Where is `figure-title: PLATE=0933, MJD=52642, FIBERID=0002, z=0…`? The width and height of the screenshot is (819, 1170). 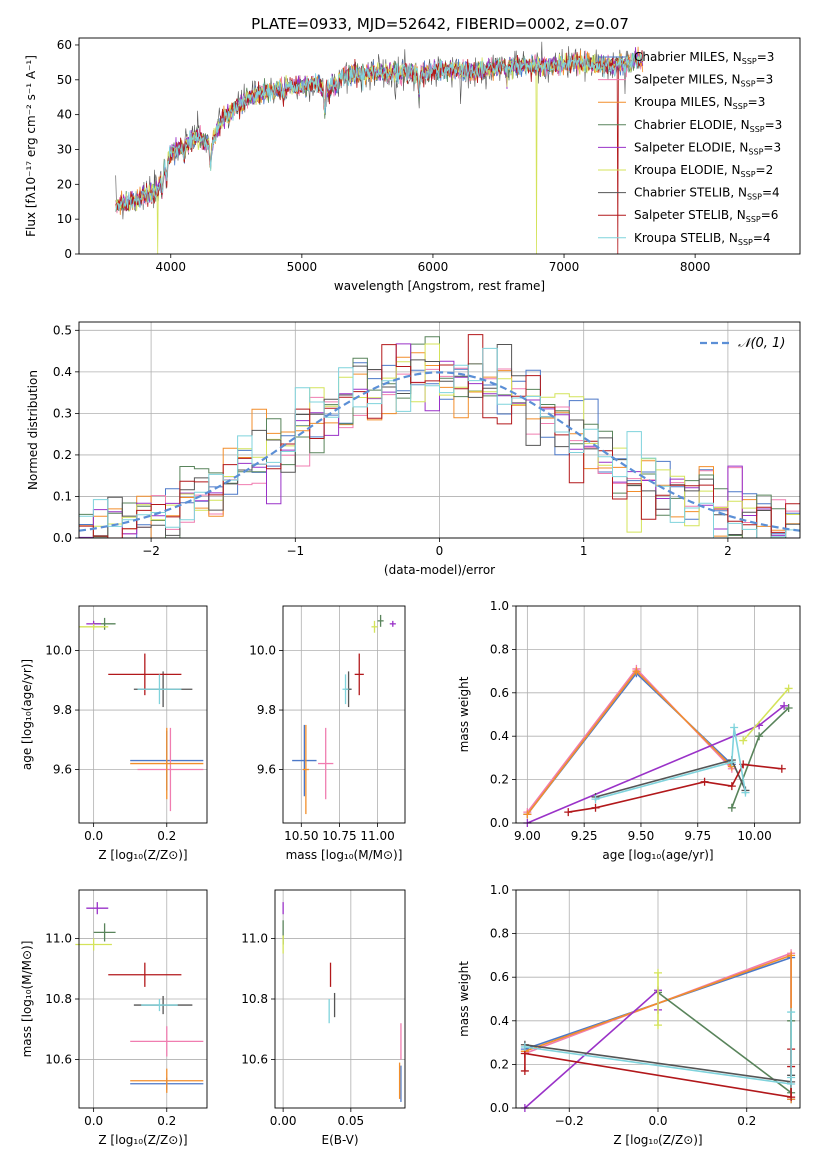
figure-title: PLATE=0933, MJD=52642, FIBERID=0002, z=0… is located at coordinates (440, 24).